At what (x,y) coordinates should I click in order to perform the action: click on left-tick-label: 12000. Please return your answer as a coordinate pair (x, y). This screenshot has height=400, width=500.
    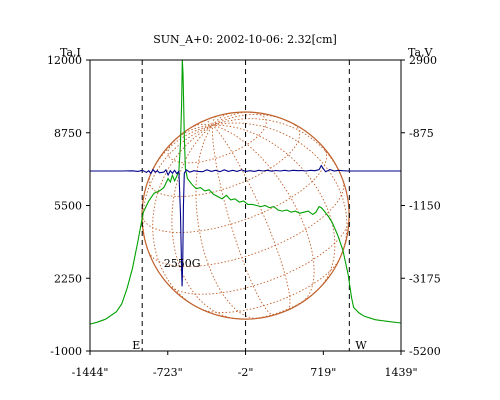
    Looking at the image, I should click on (64, 60).